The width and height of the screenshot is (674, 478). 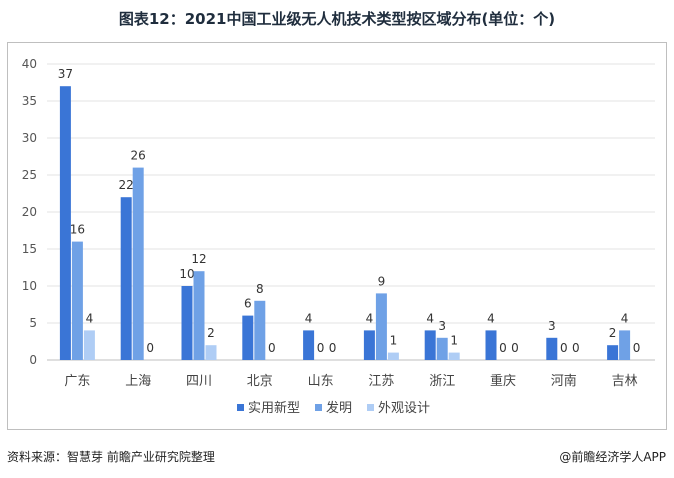 I want to click on y-tick-label: 25, so click(x=29, y=175).